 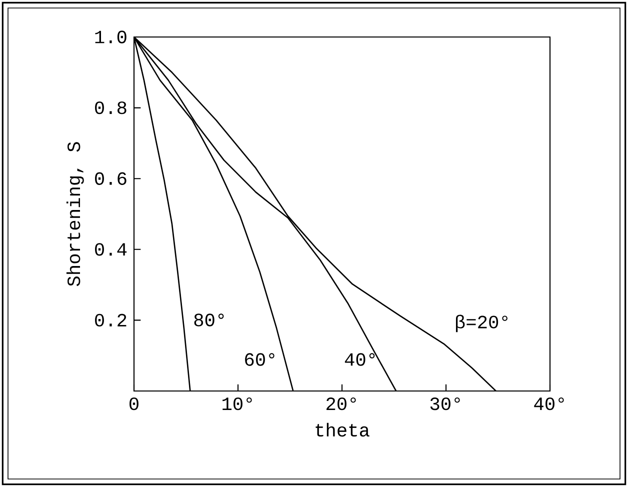 I want to click on series-label: 80°, so click(x=209, y=320).